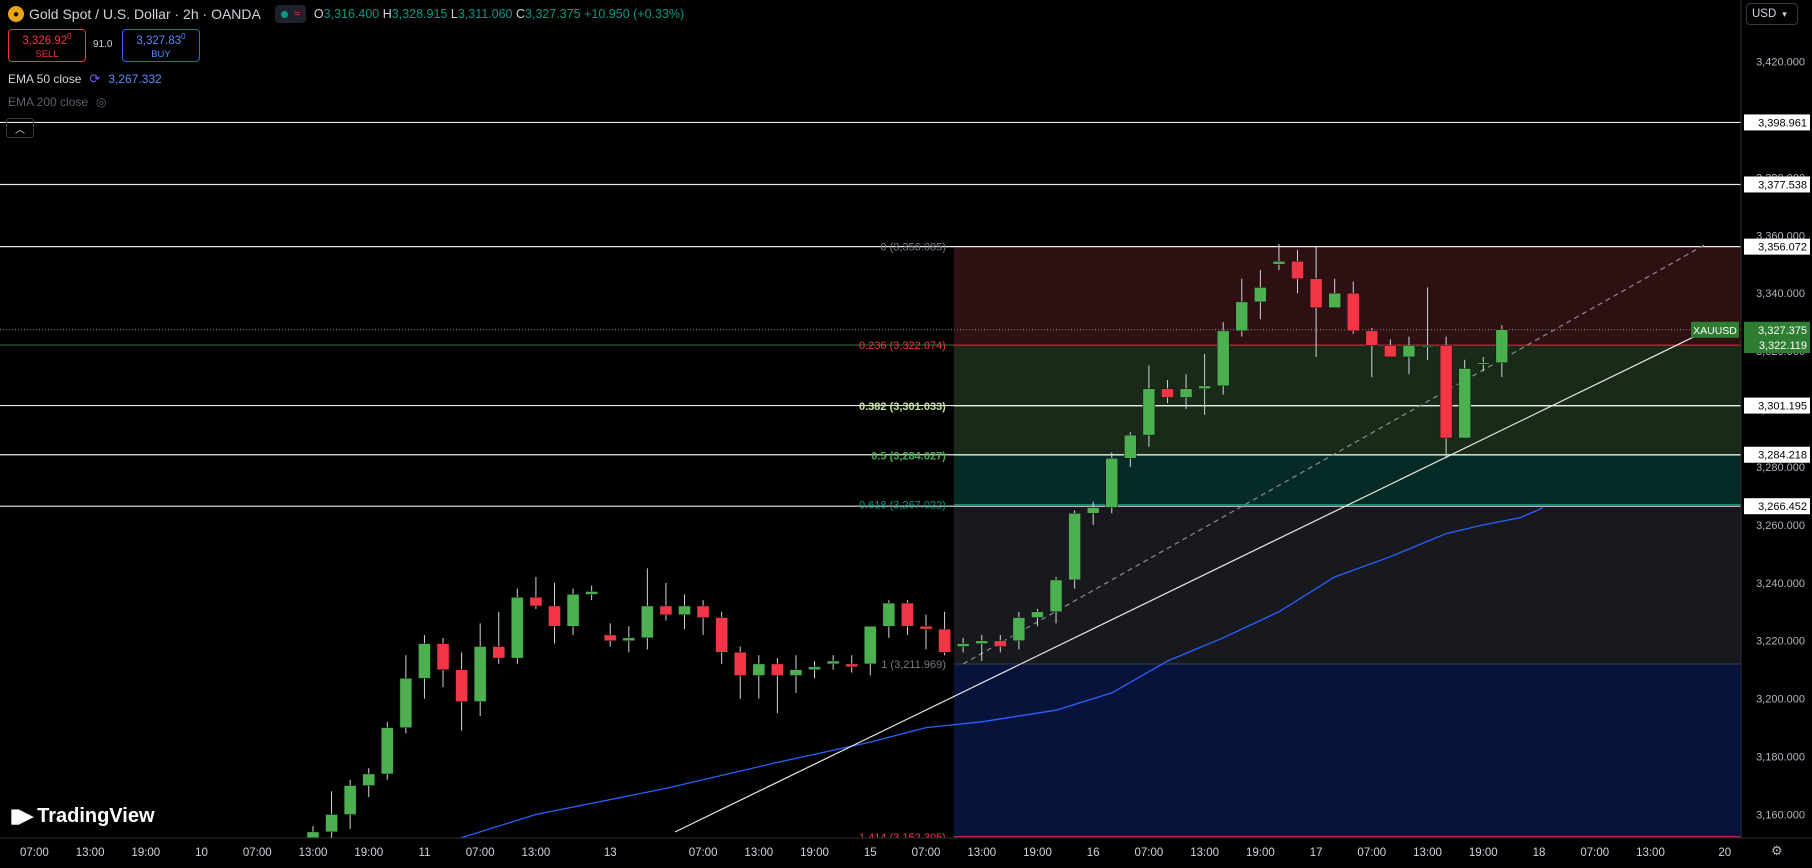 The image size is (1812, 868). I want to click on spread-value: 91.0, so click(103, 44).